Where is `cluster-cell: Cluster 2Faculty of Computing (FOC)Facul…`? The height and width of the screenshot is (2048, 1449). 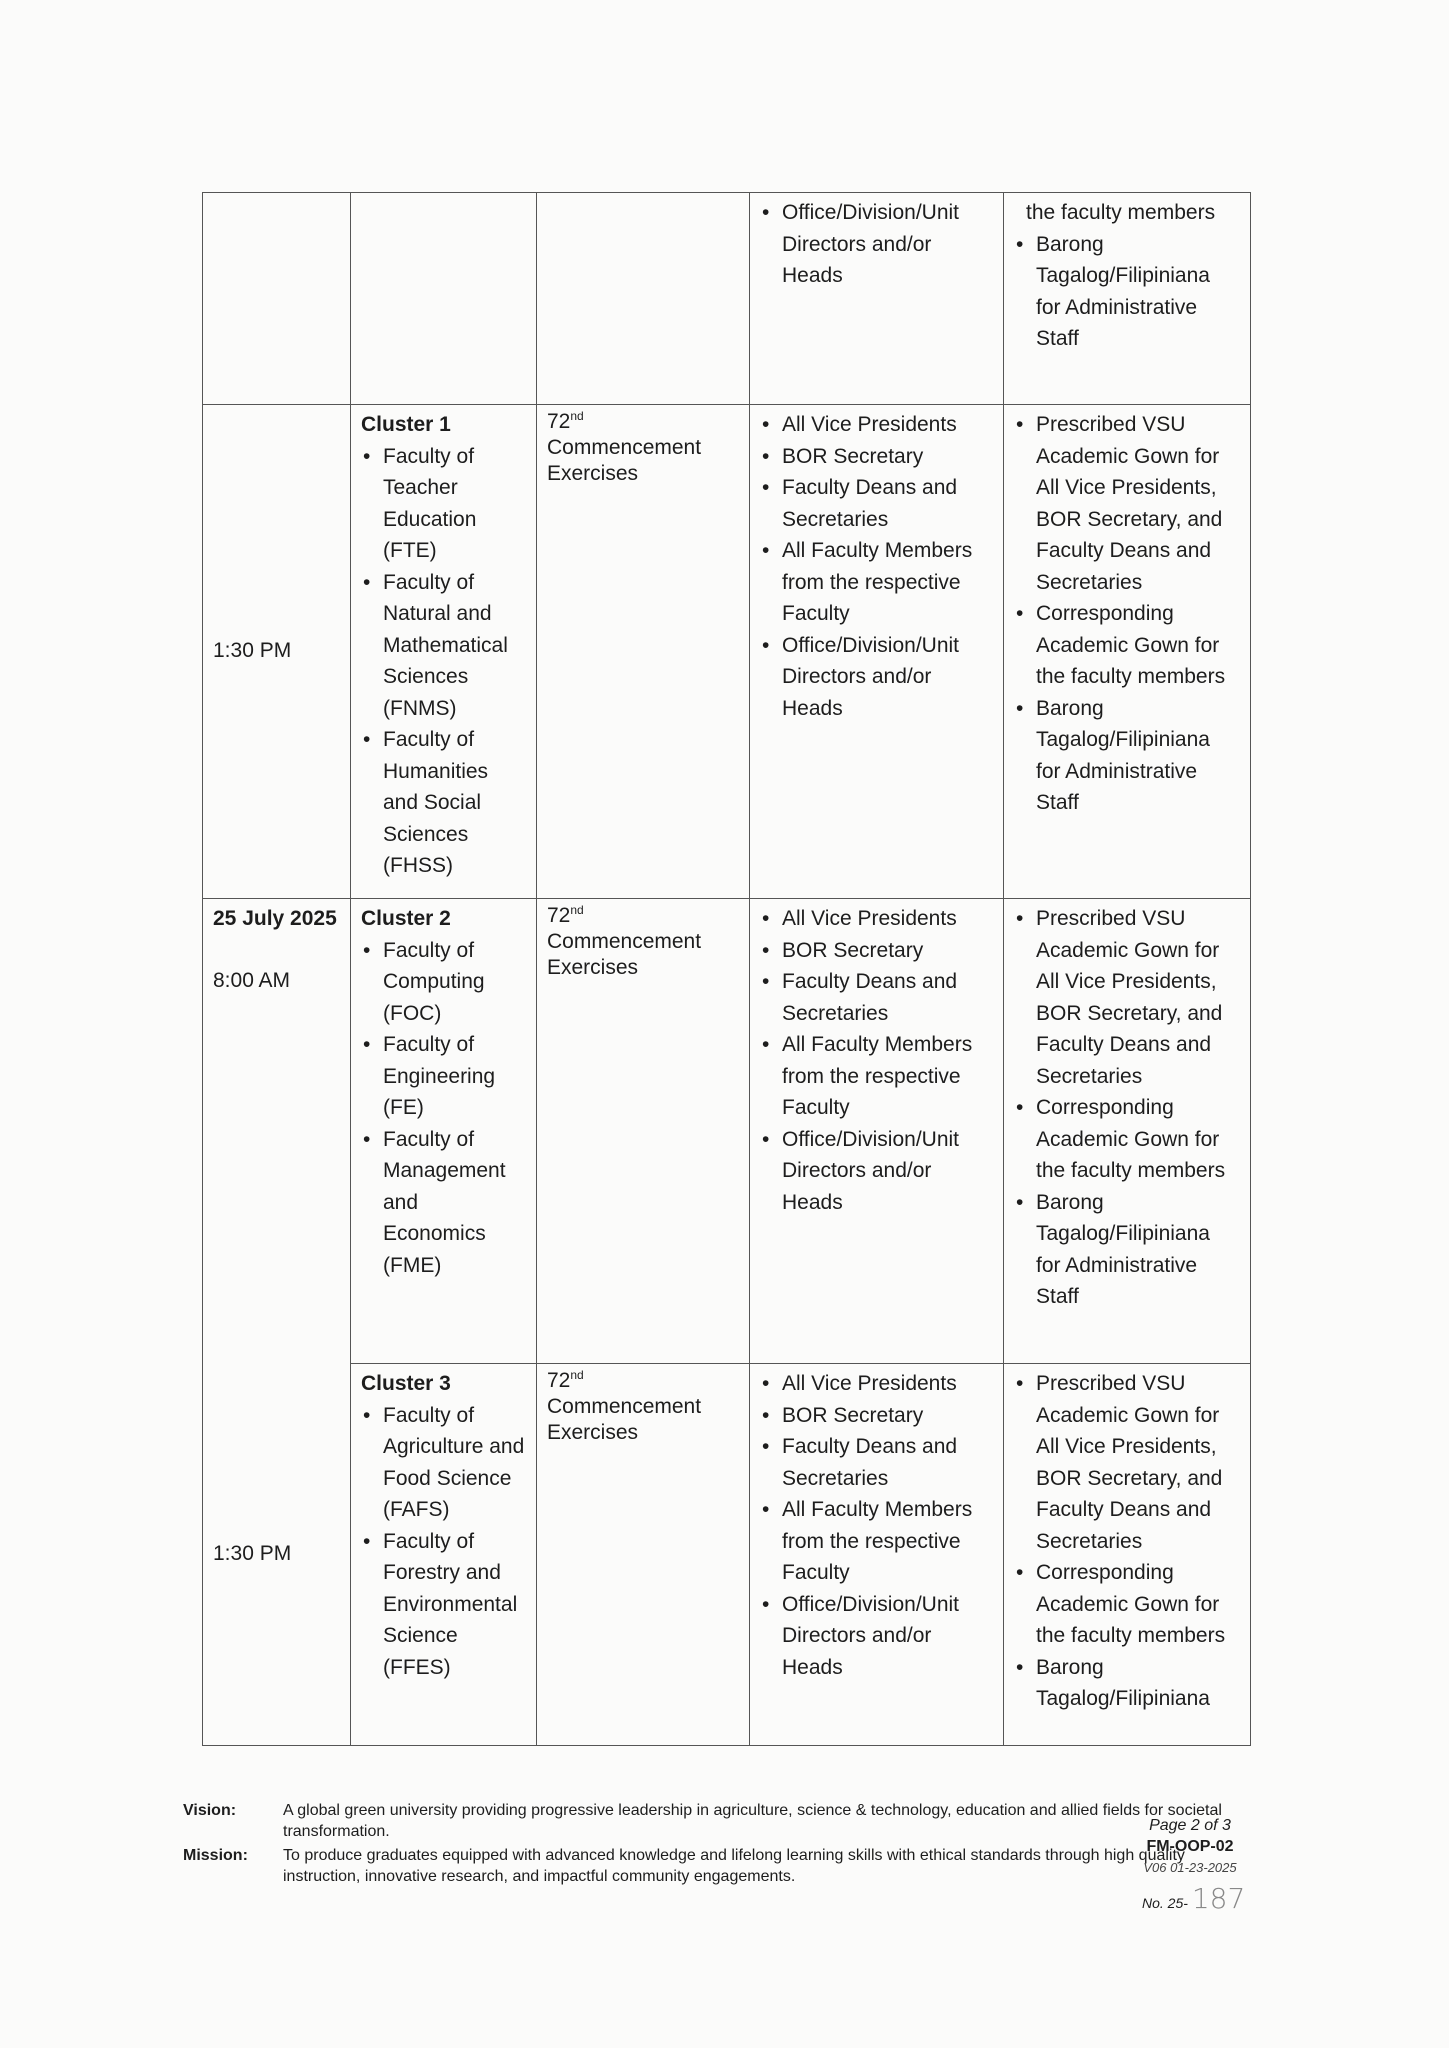 cluster-cell: Cluster 2Faculty of Computing (FOC)Facul… is located at coordinates (443, 1131).